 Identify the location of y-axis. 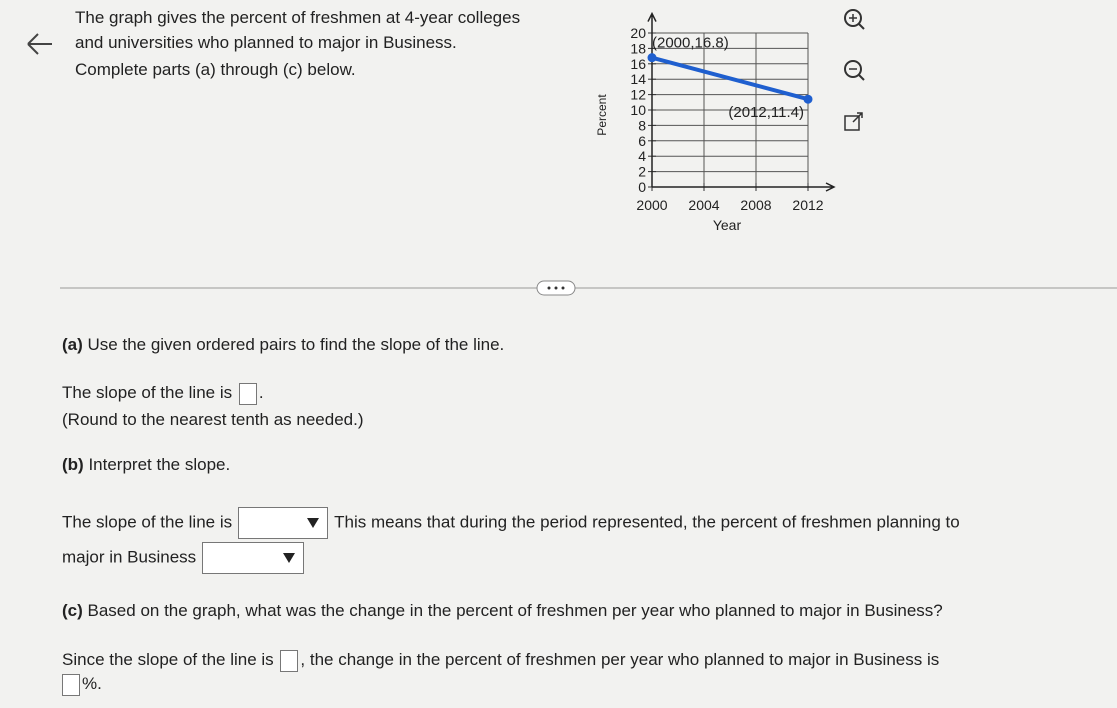
(652, 99).